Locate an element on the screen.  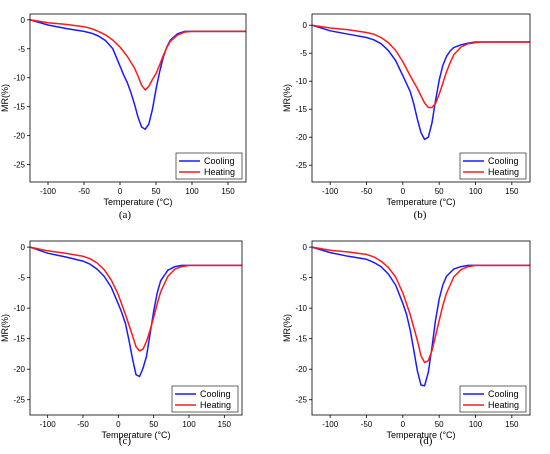
panel-label: (c) is located at coordinates (125, 441).